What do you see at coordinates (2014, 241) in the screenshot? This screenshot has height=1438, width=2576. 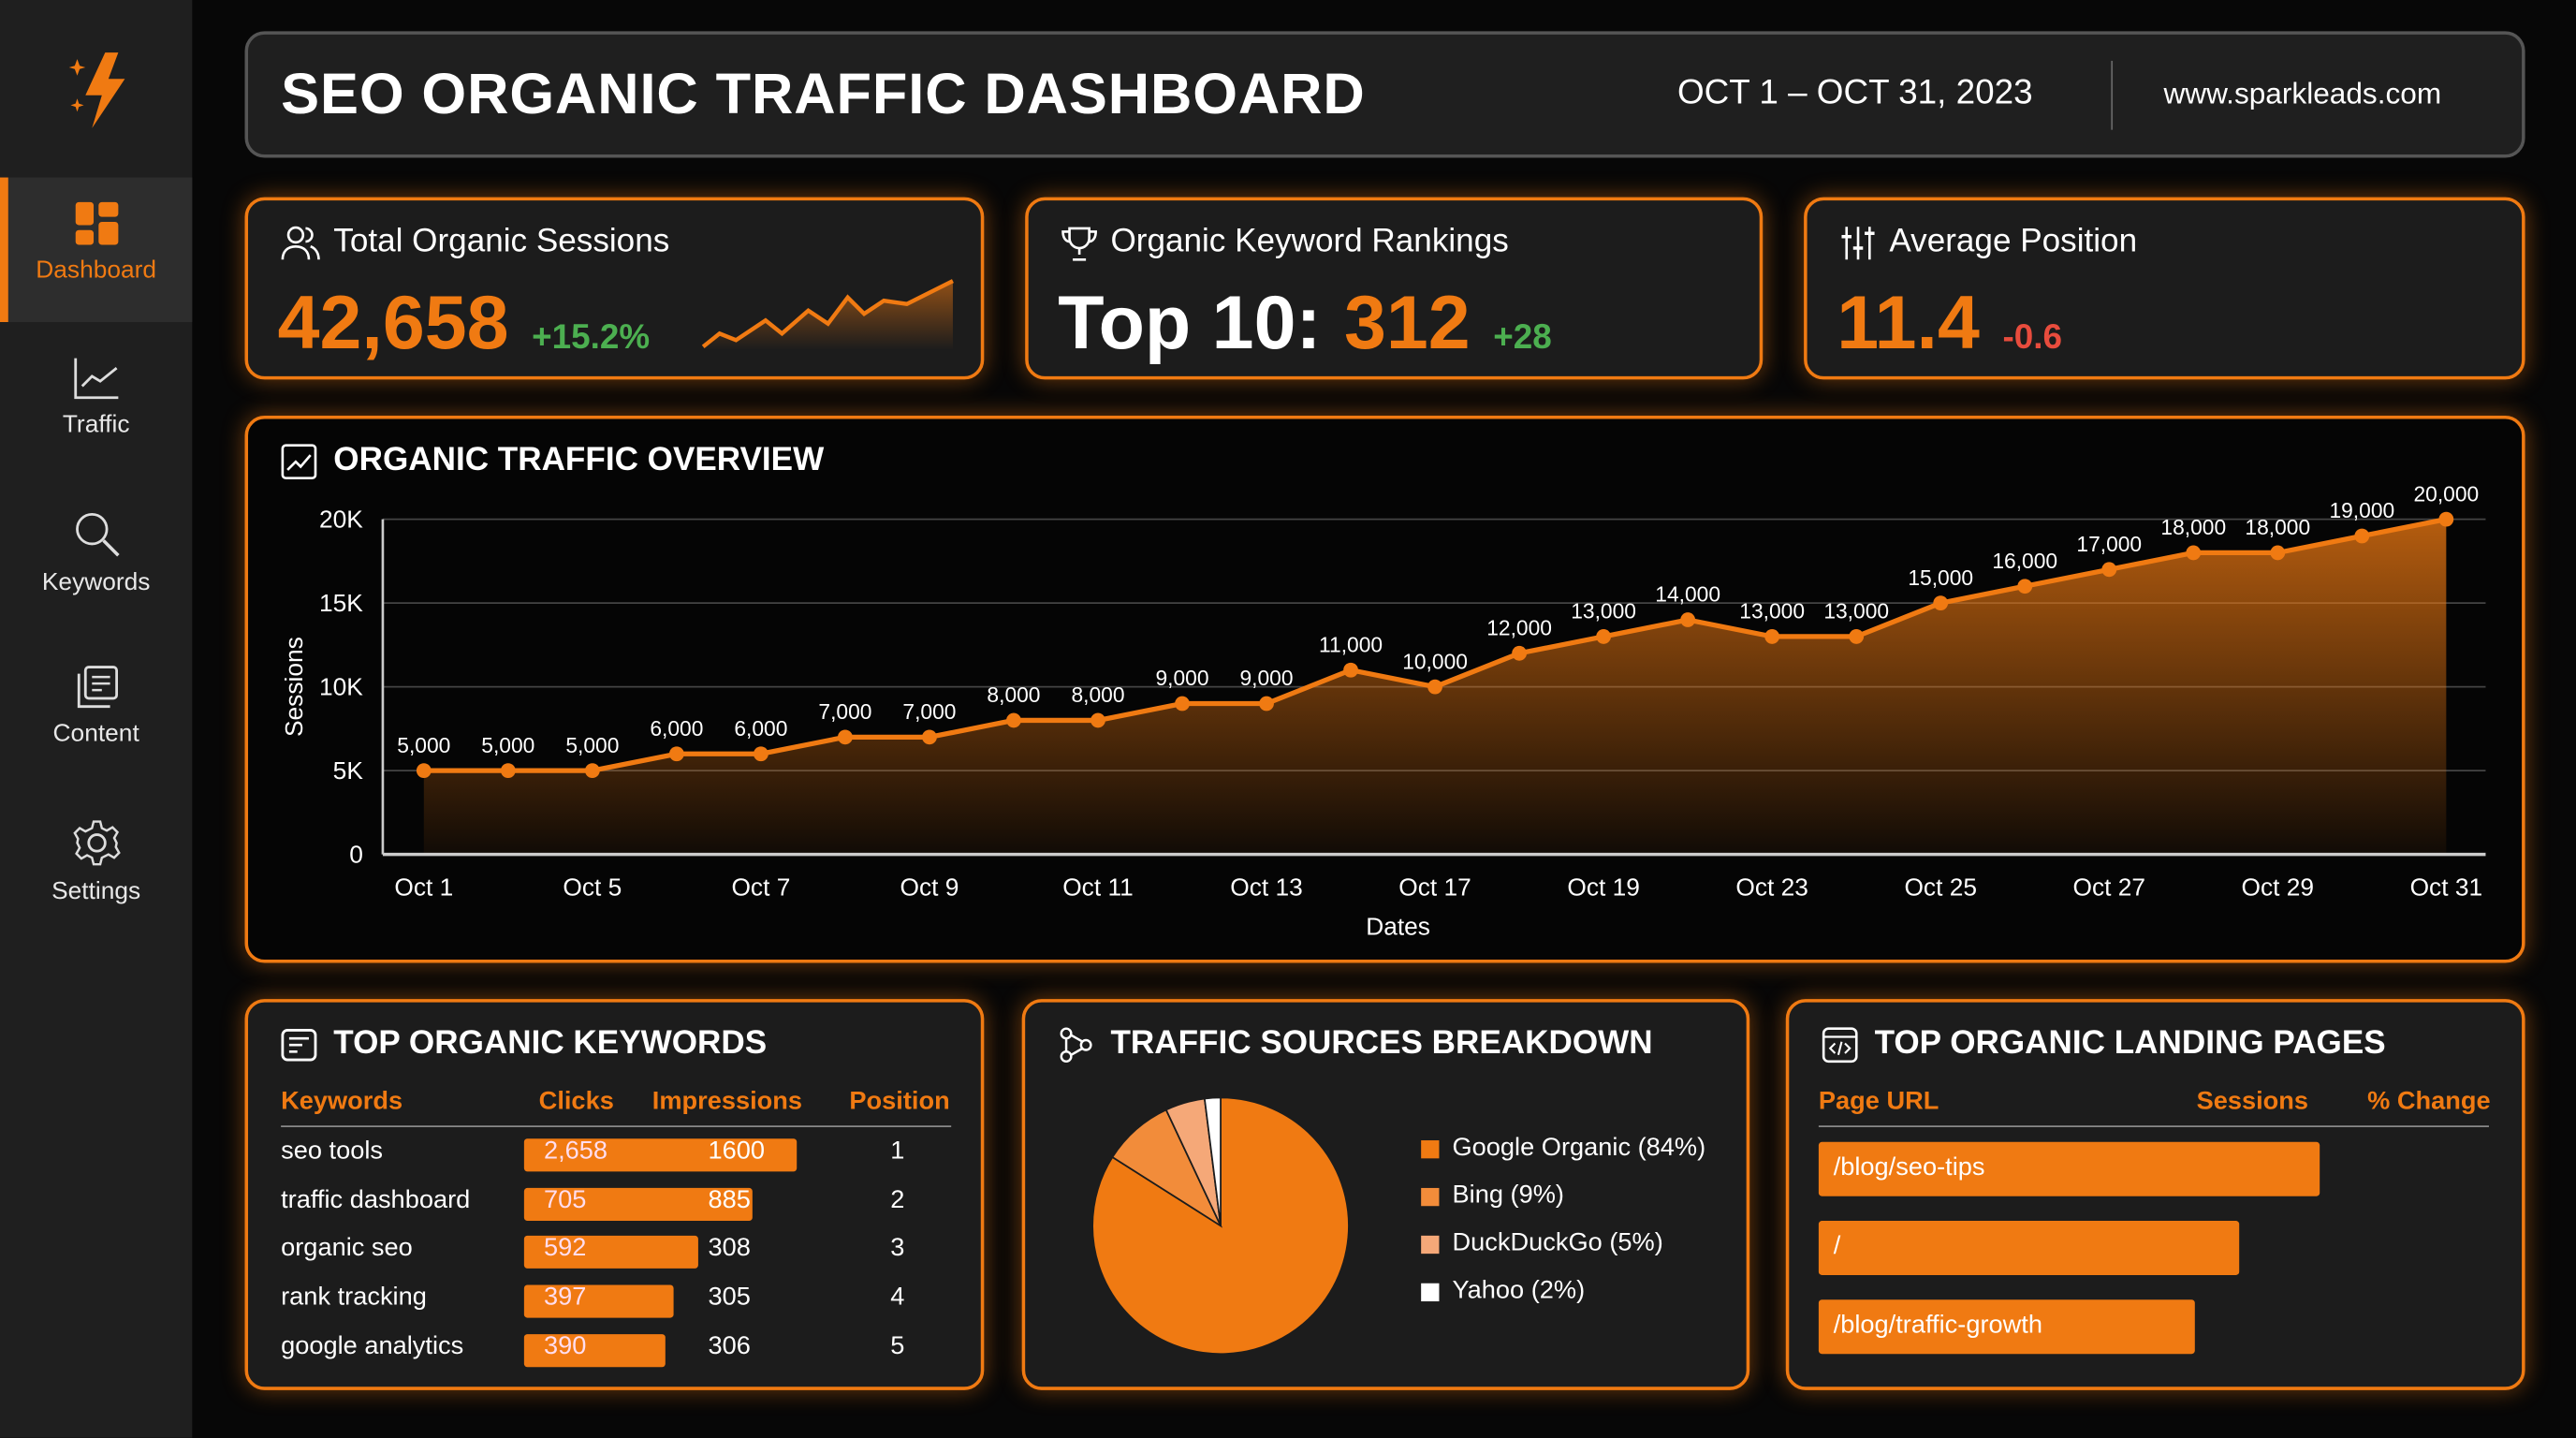 I see `kpi-label: Average Position` at bounding box center [2014, 241].